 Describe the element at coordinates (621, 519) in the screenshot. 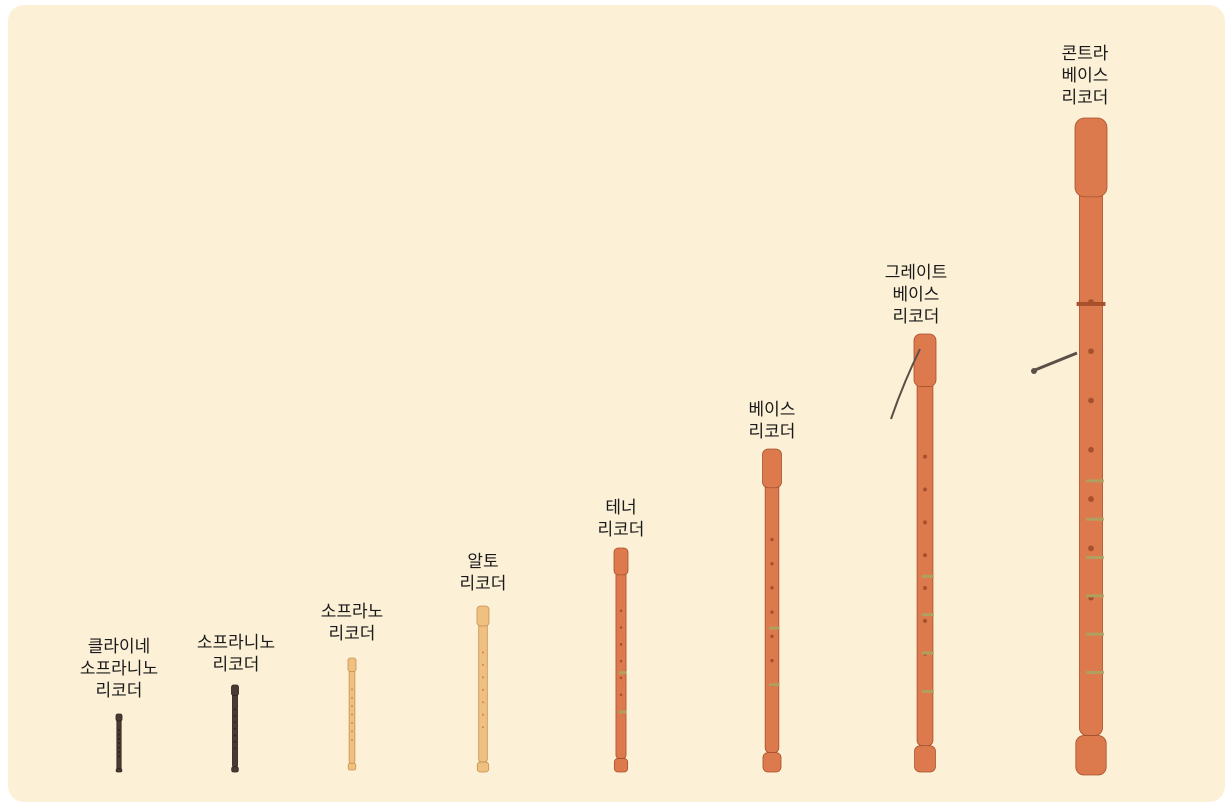

I see `label-tenor: 테너 리코더` at that location.